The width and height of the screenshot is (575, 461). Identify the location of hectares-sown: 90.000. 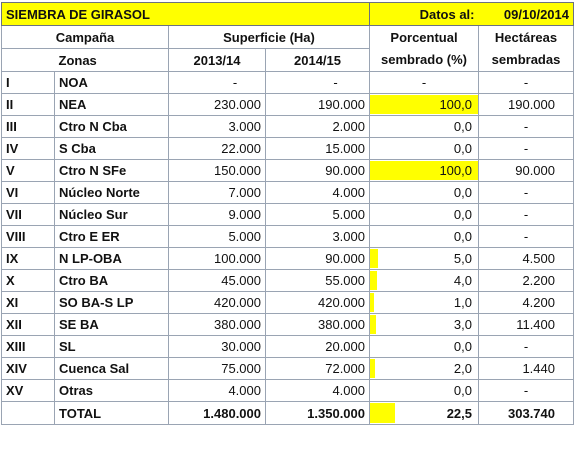
(526, 170).